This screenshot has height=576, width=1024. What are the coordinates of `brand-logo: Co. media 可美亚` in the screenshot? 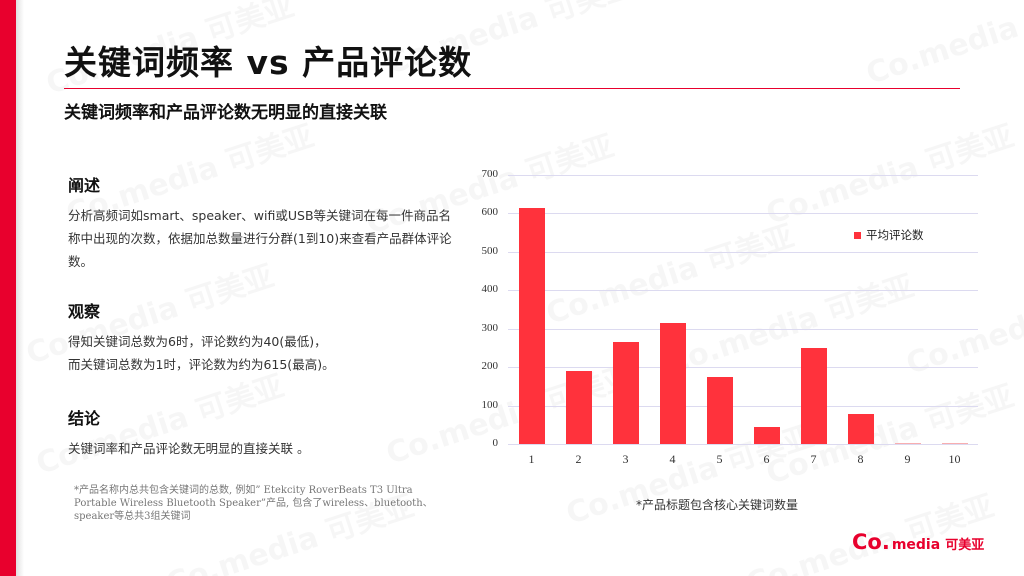 It's located at (918, 542).